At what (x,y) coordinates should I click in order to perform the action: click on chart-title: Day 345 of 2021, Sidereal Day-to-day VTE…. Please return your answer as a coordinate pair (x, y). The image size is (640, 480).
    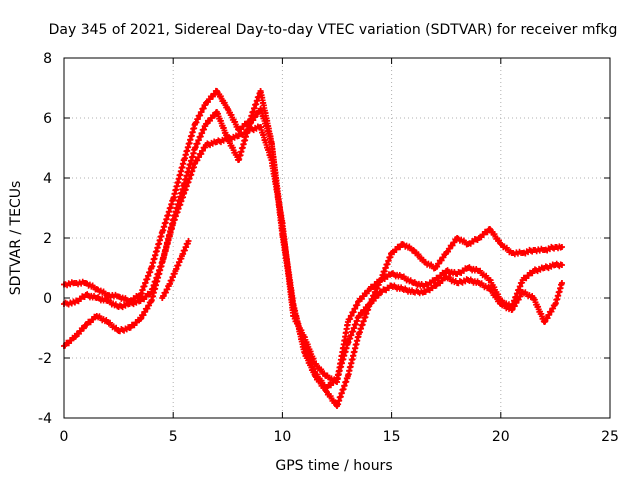
    Looking at the image, I should click on (333, 30).